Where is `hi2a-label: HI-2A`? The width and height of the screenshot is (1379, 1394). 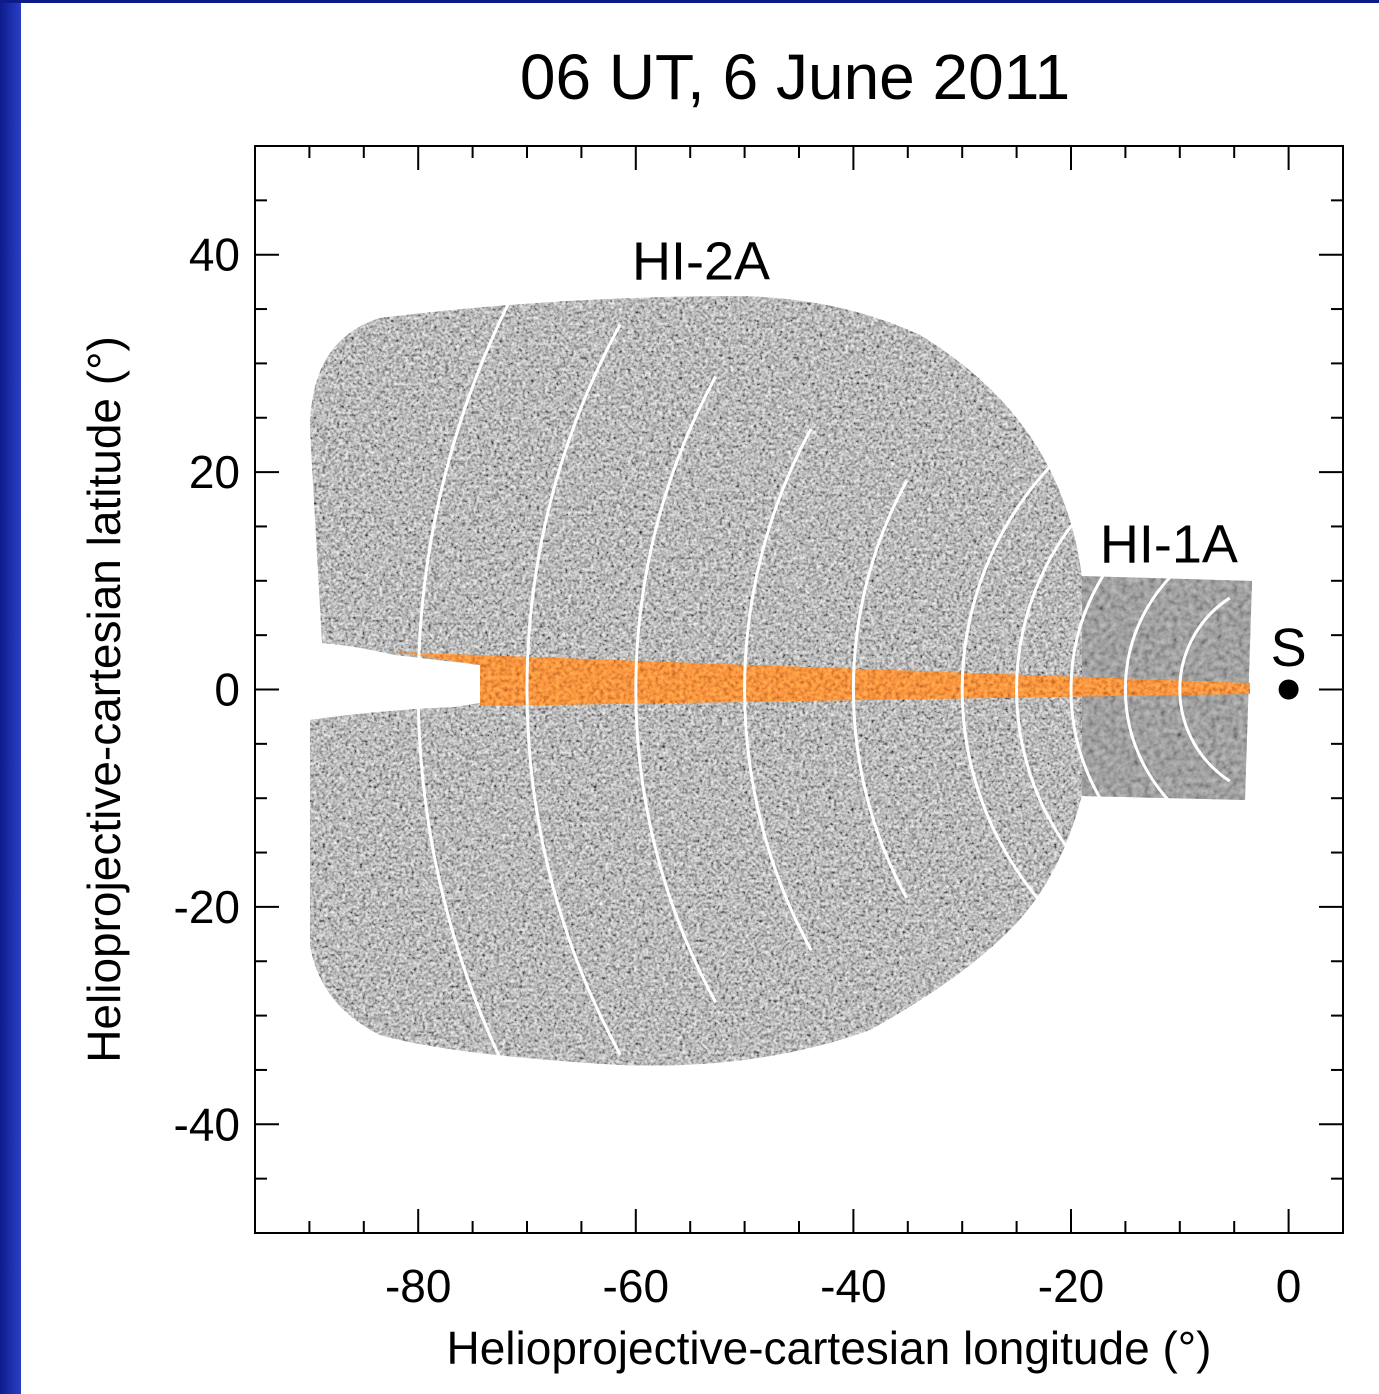
hi2a-label: HI-2A is located at coordinates (701, 262).